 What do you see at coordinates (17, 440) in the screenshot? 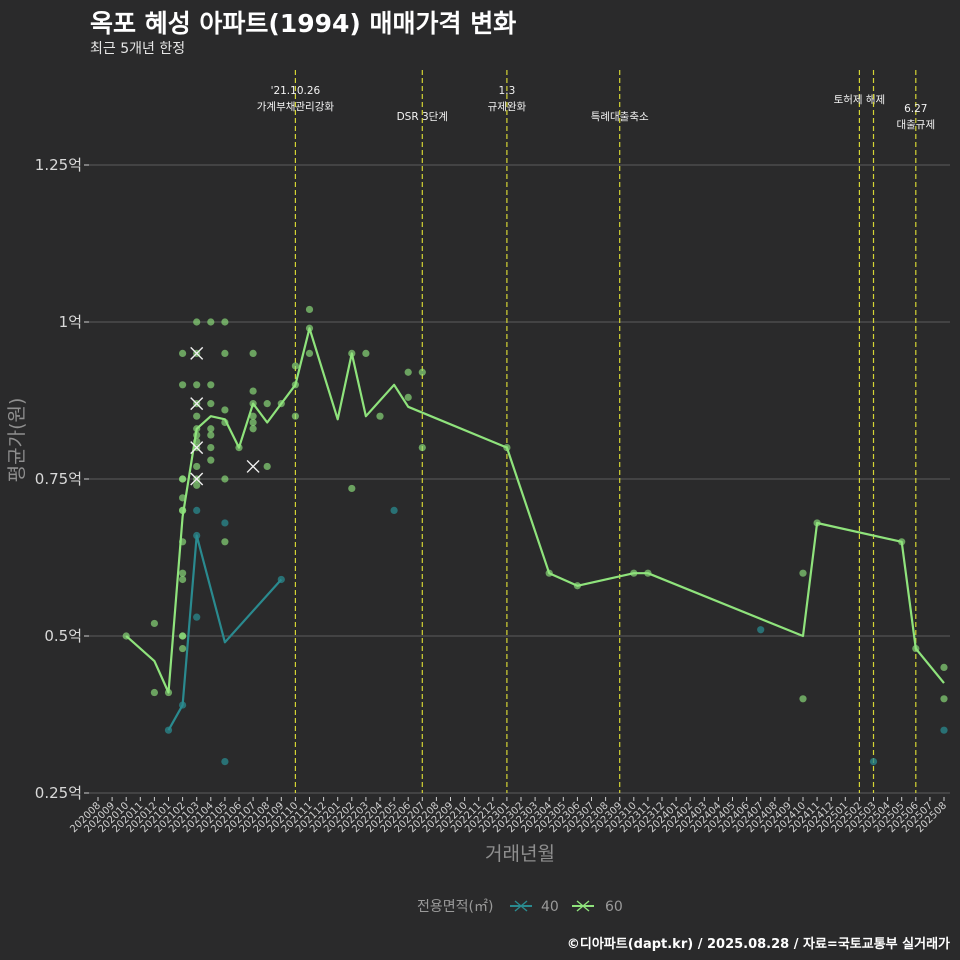
I see `y-axis-title: 평균가(원)` at bounding box center [17, 440].